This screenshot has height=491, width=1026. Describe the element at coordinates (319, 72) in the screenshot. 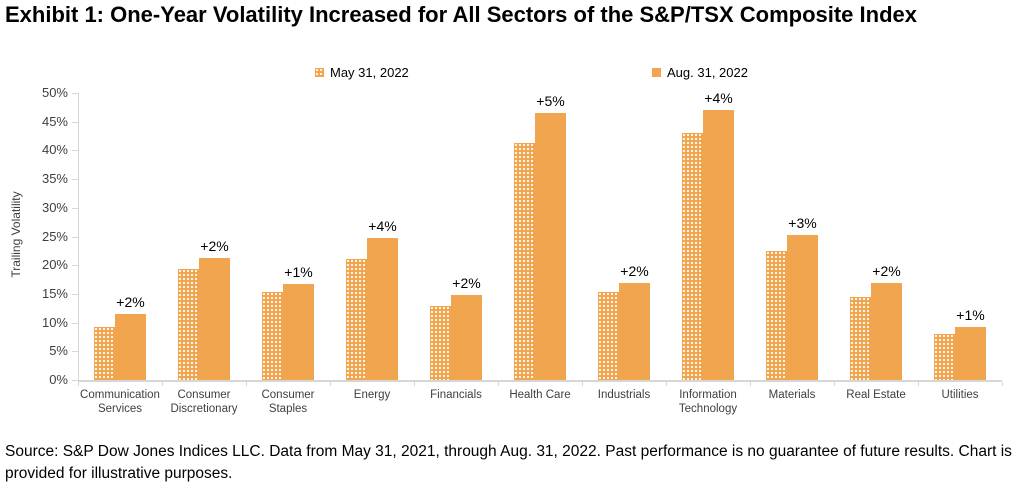

I see `legend-swatch-may-icon` at that location.